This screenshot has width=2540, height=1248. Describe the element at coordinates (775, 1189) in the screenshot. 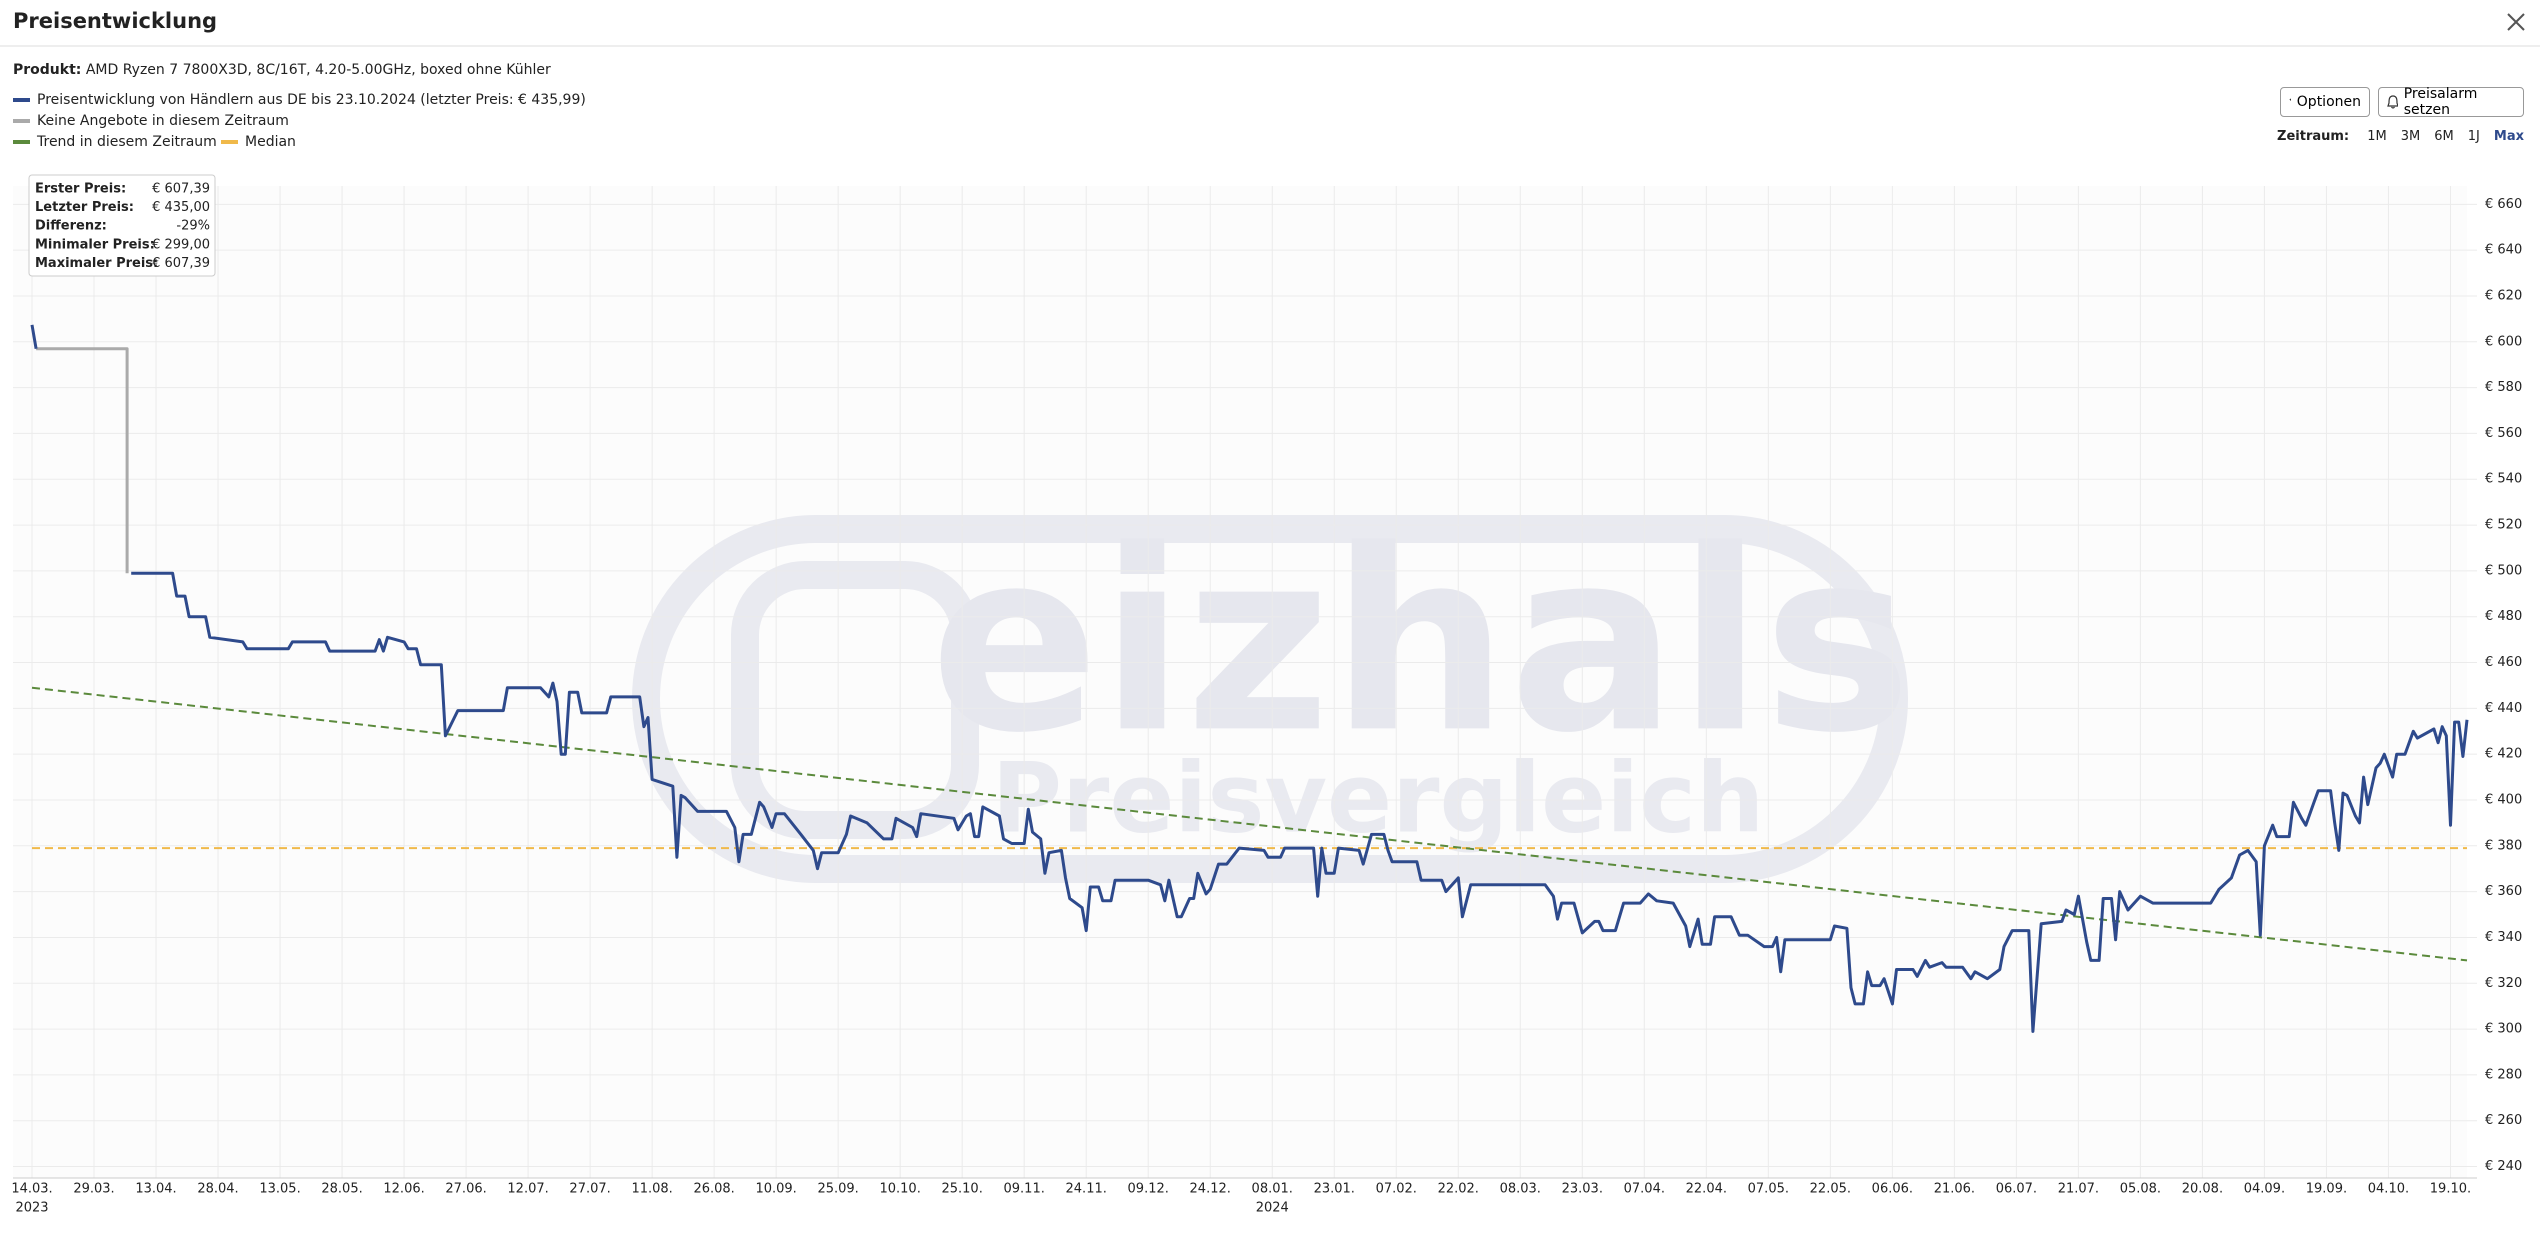

I see `x-tick-label: 10.09.` at that location.